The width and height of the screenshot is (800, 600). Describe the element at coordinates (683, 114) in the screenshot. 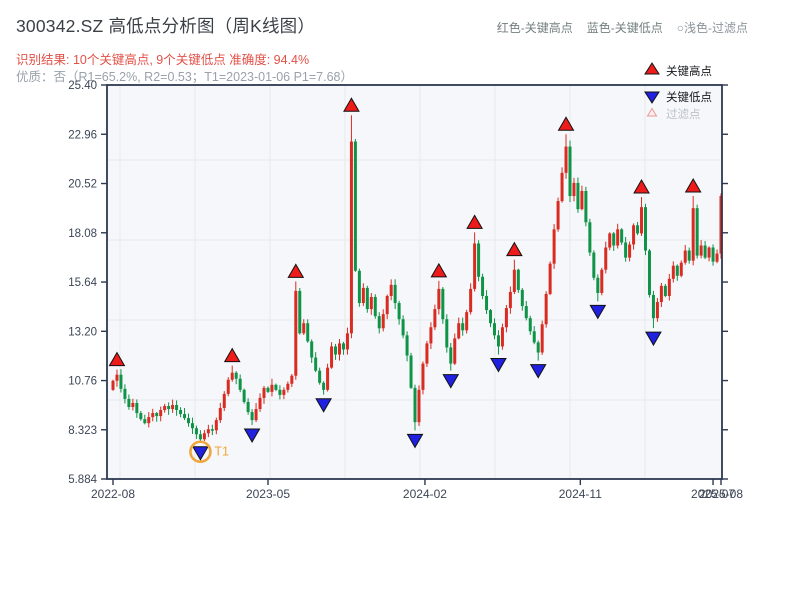

I see `legend-filtered-label: 过滤点` at that location.